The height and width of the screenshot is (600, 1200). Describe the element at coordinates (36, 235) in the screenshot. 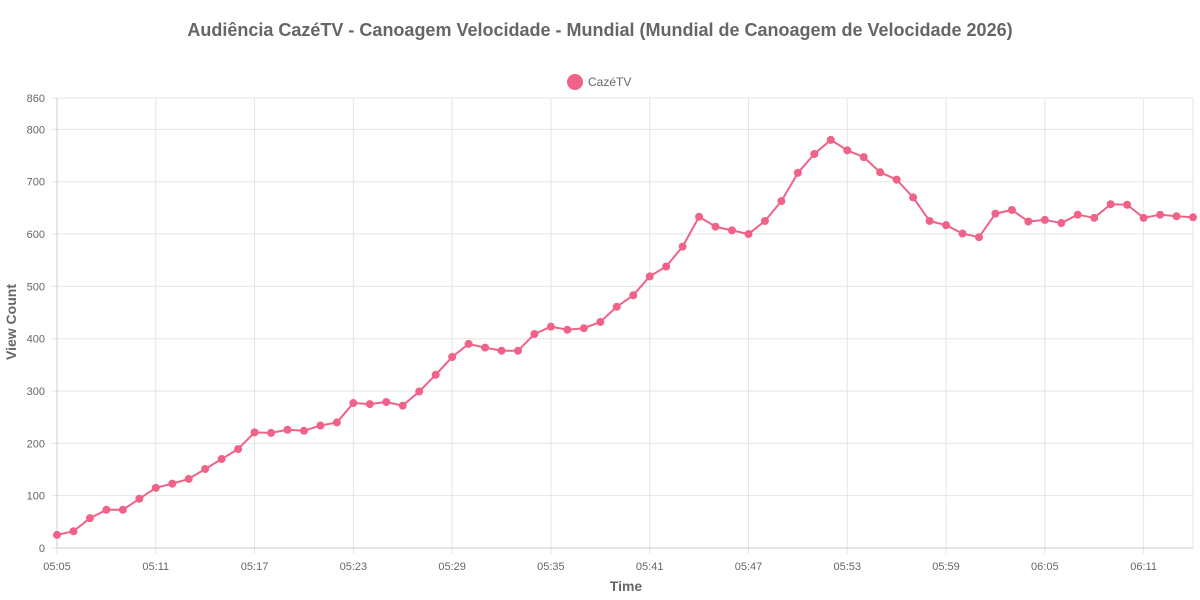

I see `y-tick-label: 600` at that location.